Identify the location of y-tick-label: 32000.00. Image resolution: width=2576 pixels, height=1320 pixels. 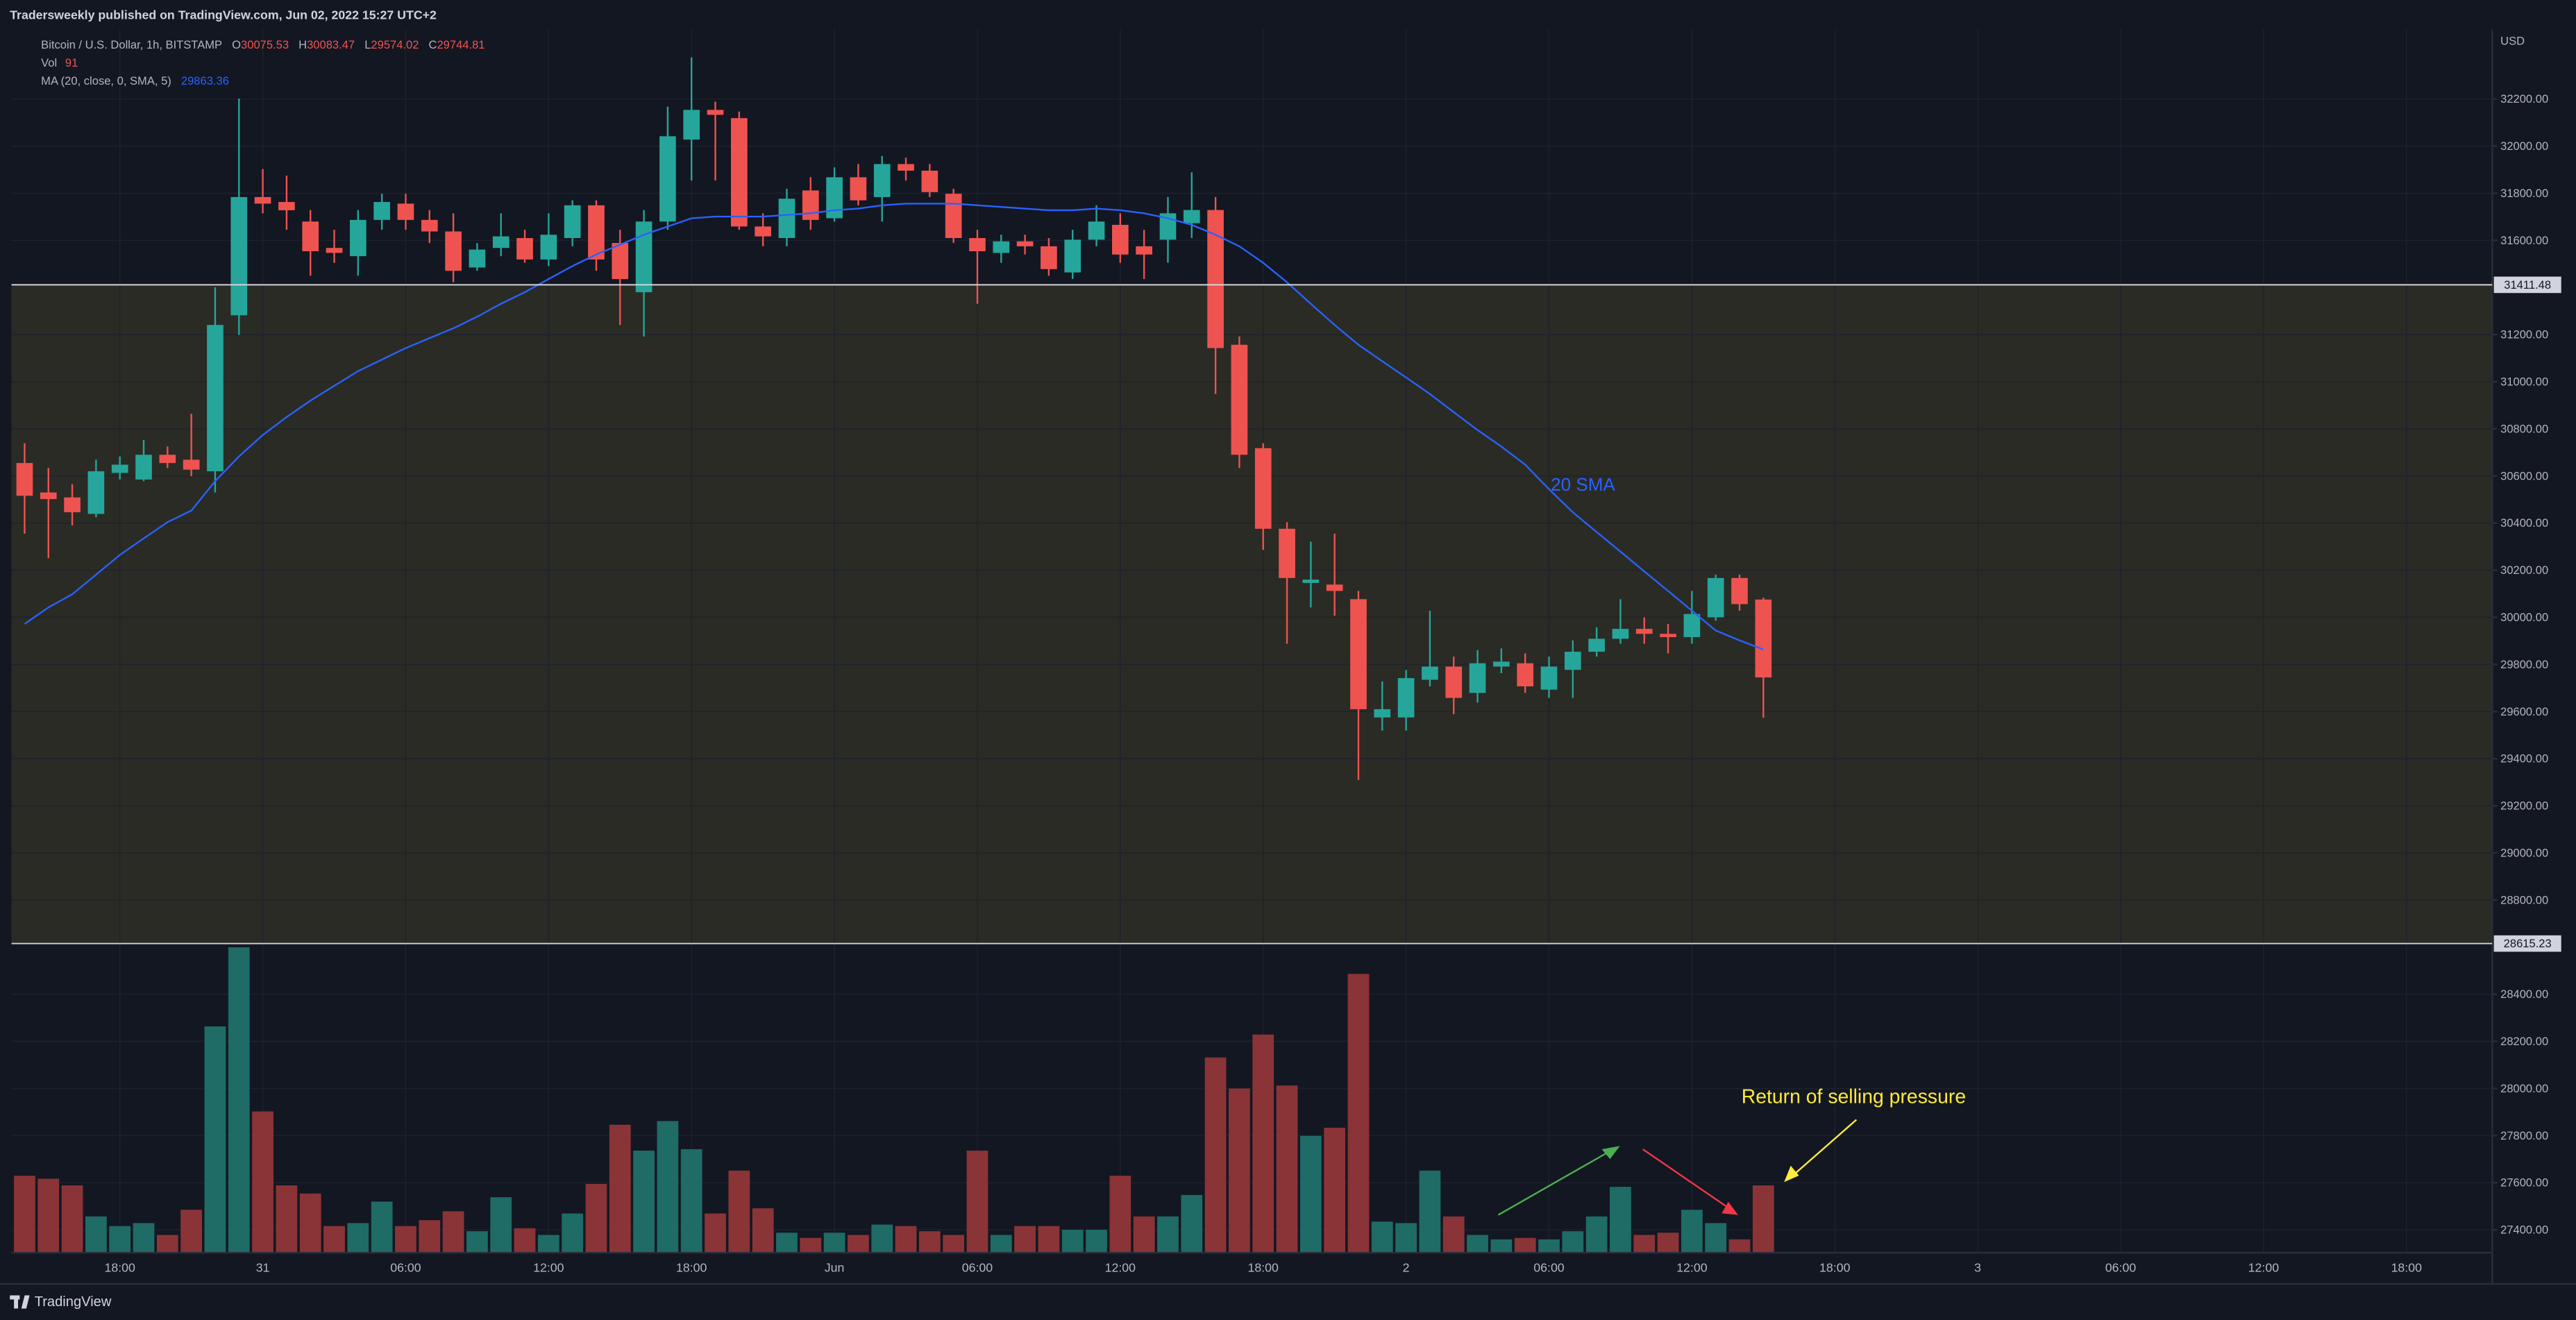
(2524, 146).